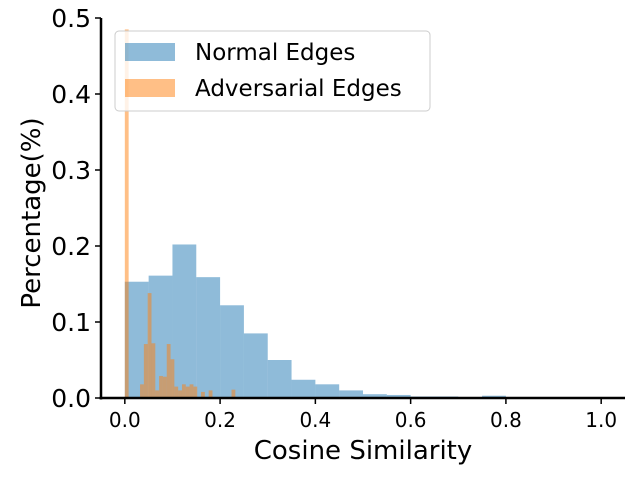 The width and height of the screenshot is (640, 480). Describe the element at coordinates (71, 398) in the screenshot. I see `y-tick-label: 0.0` at that location.